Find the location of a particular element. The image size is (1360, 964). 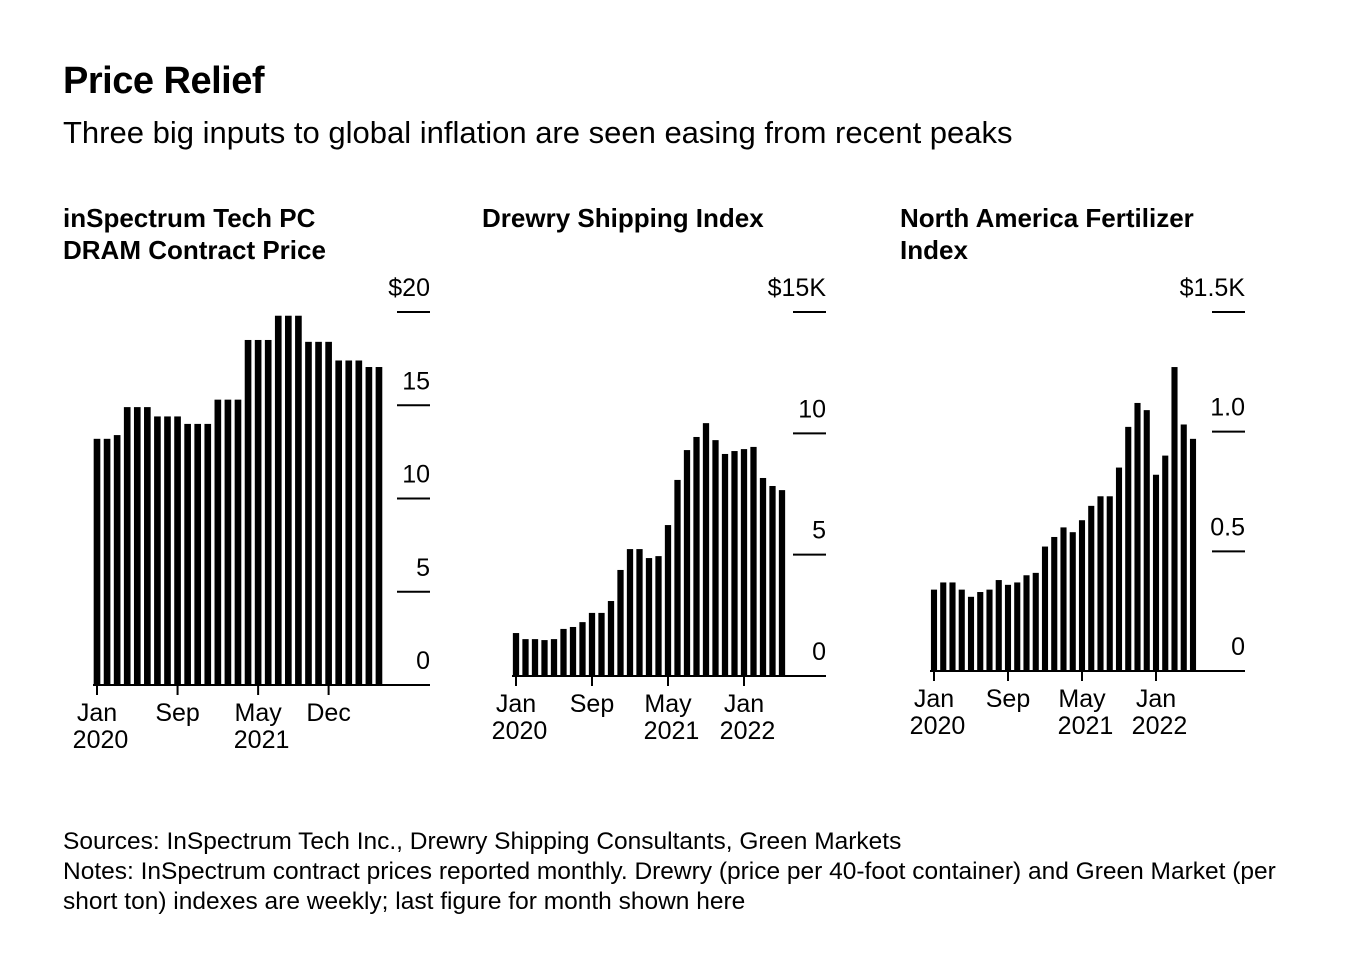

y-tick-label: $20 is located at coordinates (409, 288).